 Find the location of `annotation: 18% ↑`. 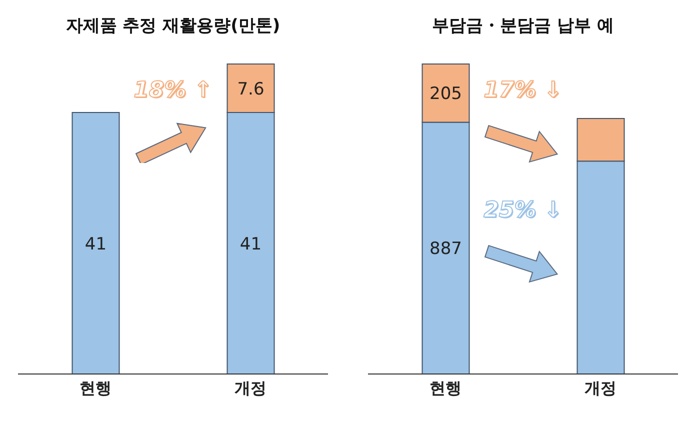

annotation: 18% ↑ is located at coordinates (173, 90).